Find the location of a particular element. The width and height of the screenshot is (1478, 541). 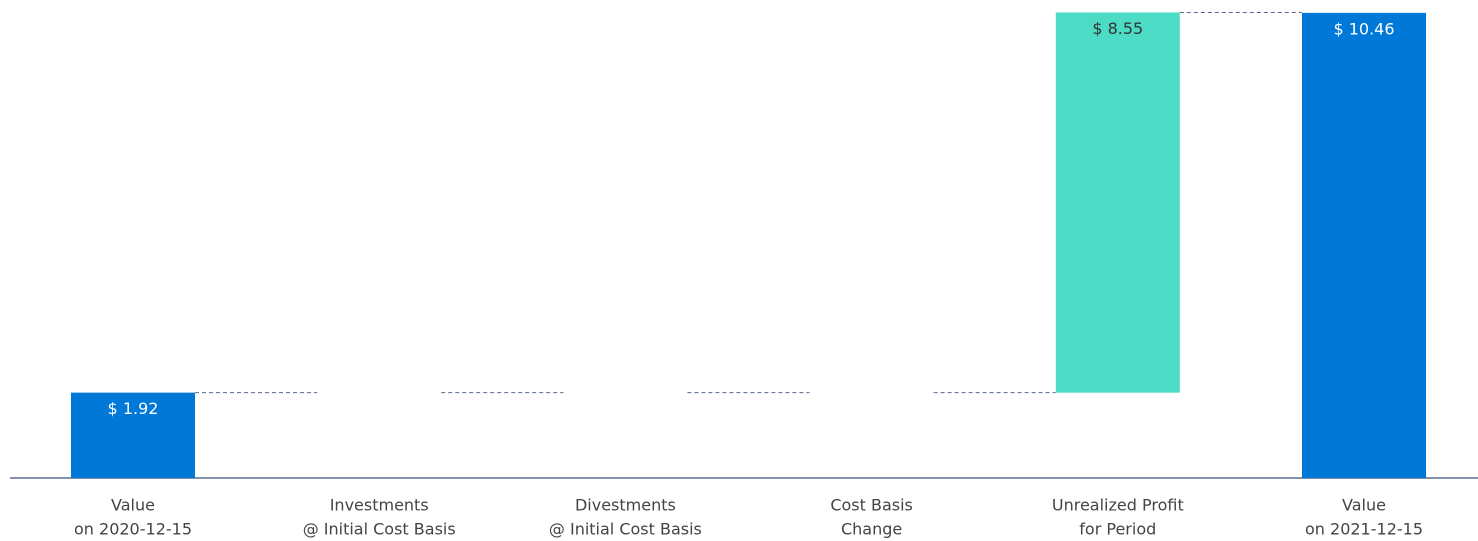

x-tick-label: on 2021-12-15 is located at coordinates (1364, 529).